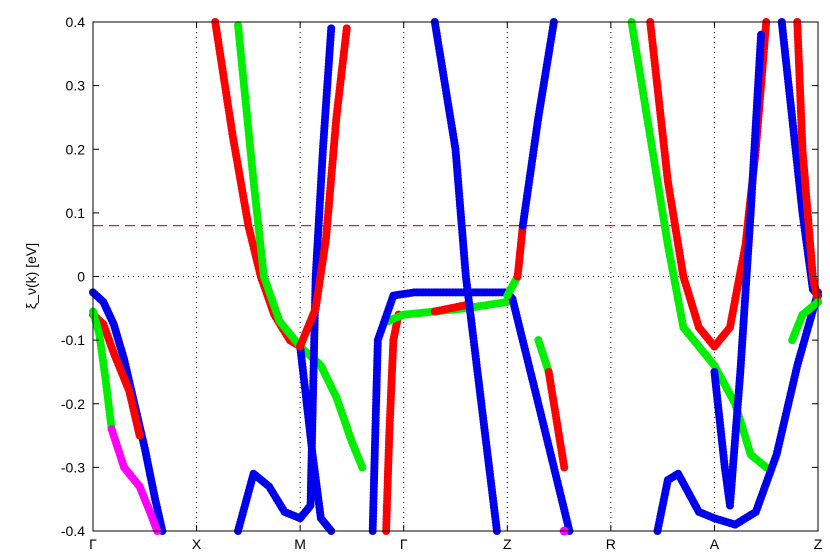 The width and height of the screenshot is (830, 560). I want to click on y-tick-label: 0.1, so click(76, 213).